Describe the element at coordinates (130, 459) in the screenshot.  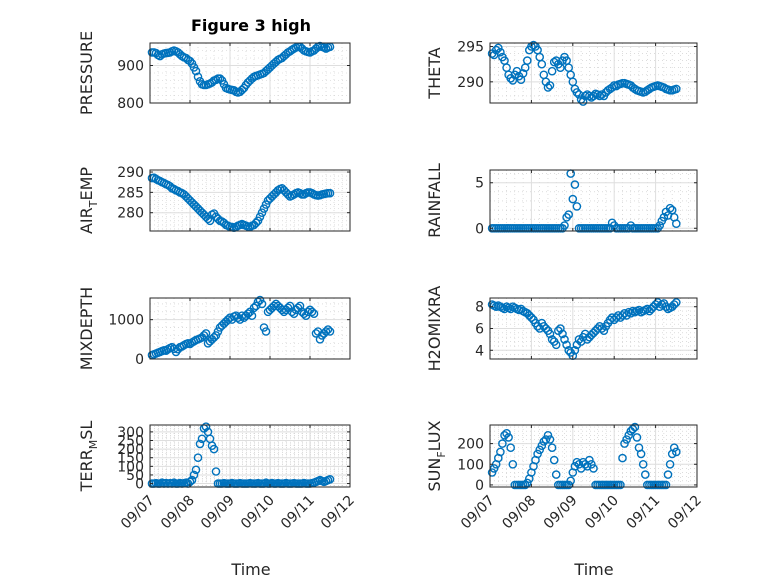
I see `y-tick-label: 150` at that location.